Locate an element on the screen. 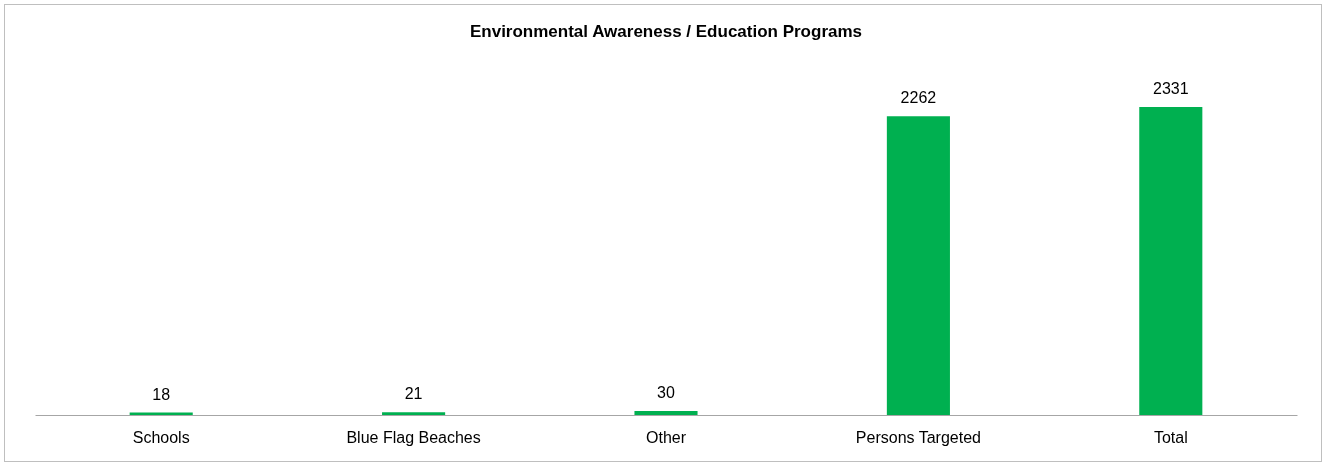  x-tick-label: Other is located at coordinates (666, 437).